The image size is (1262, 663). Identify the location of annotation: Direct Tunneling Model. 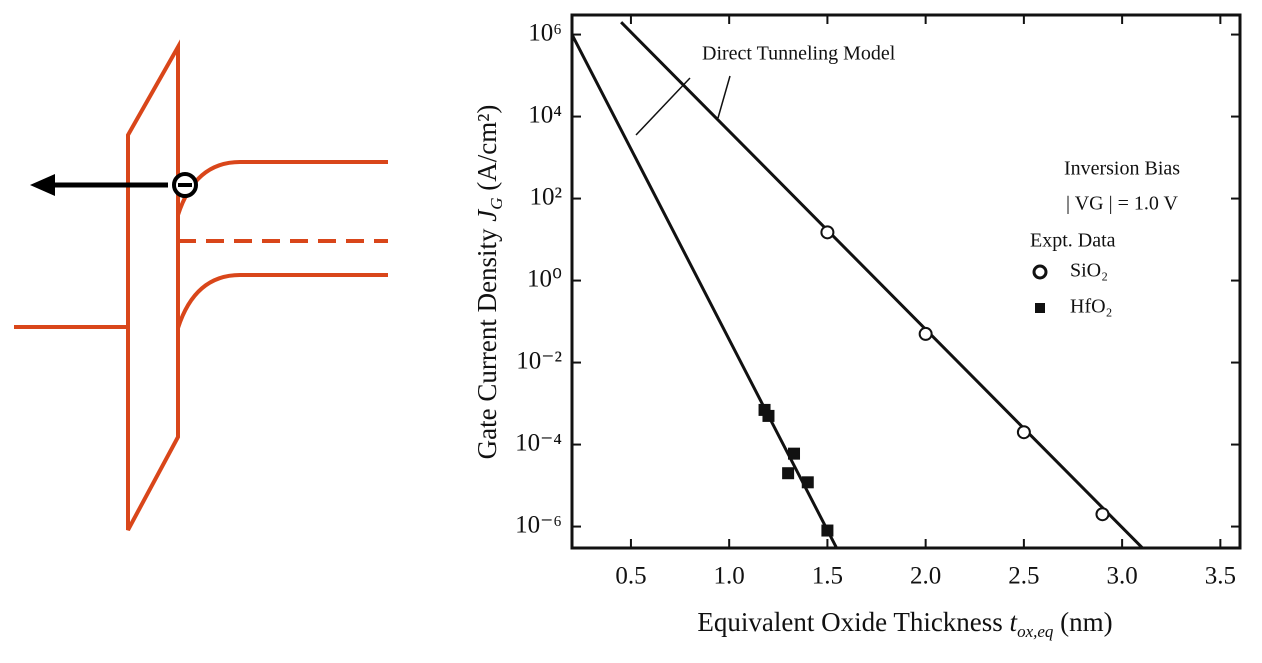
(799, 54).